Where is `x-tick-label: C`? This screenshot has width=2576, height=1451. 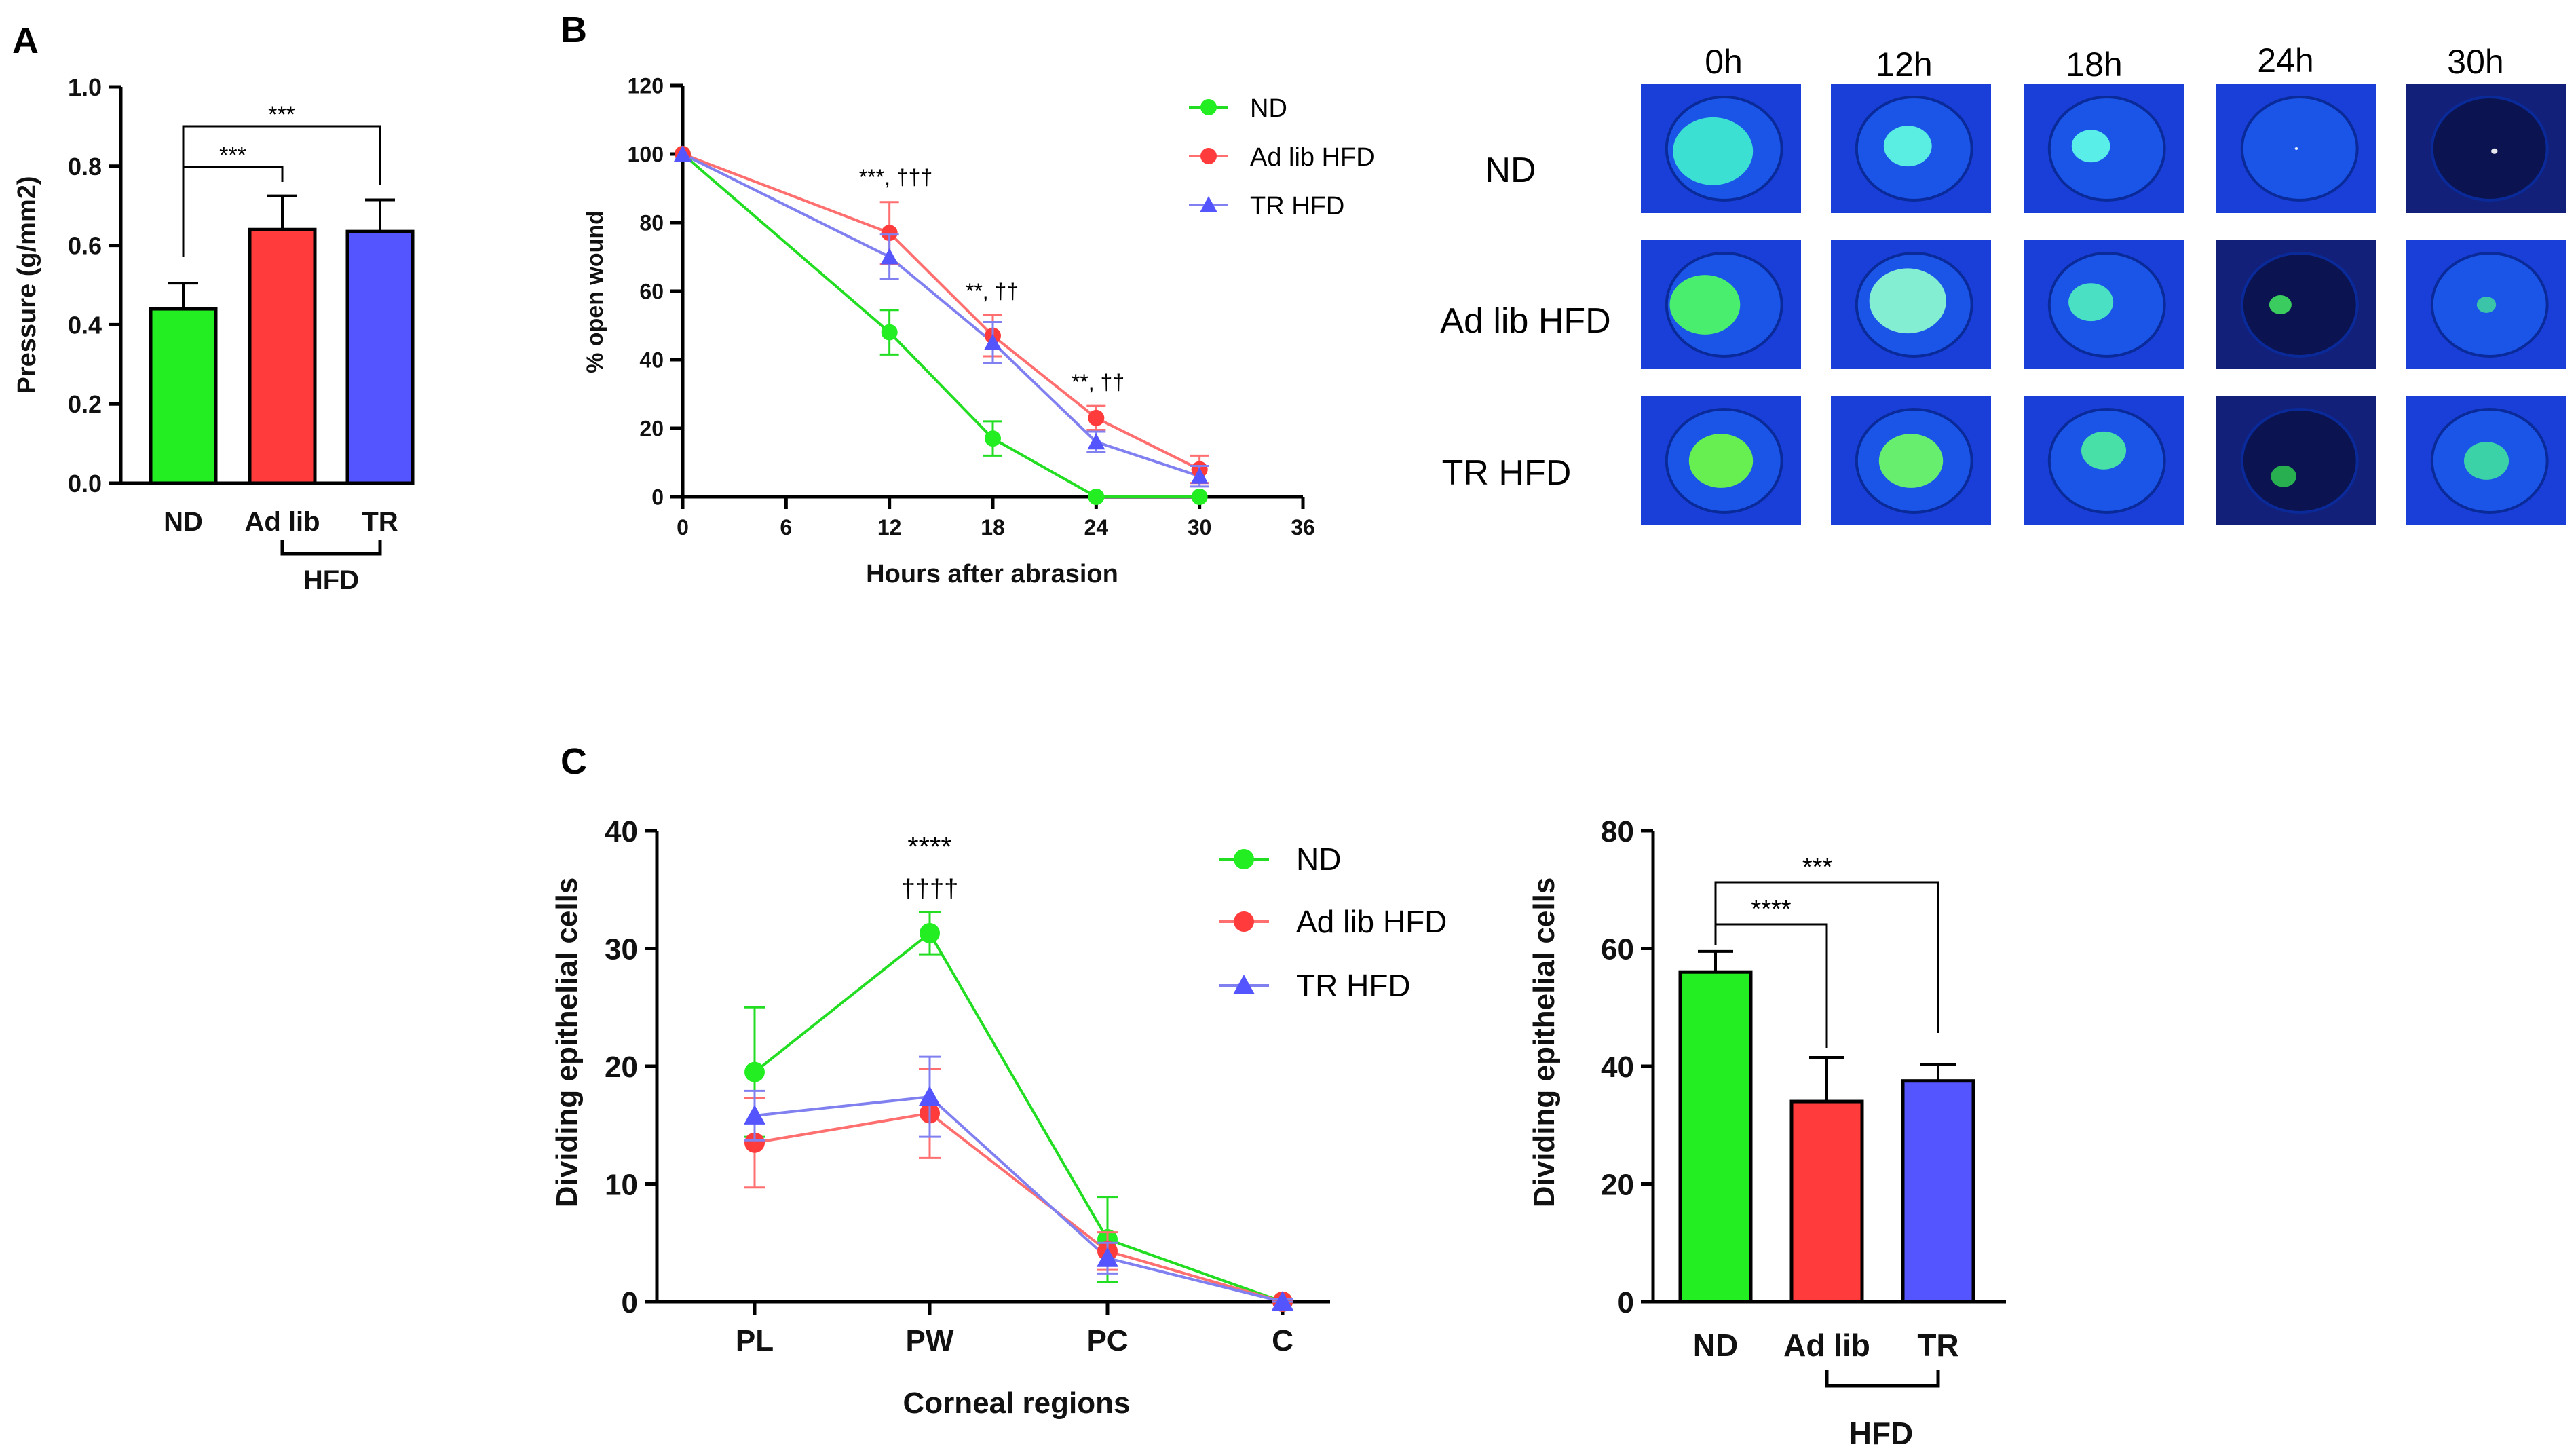
x-tick-label: C is located at coordinates (1282, 1340).